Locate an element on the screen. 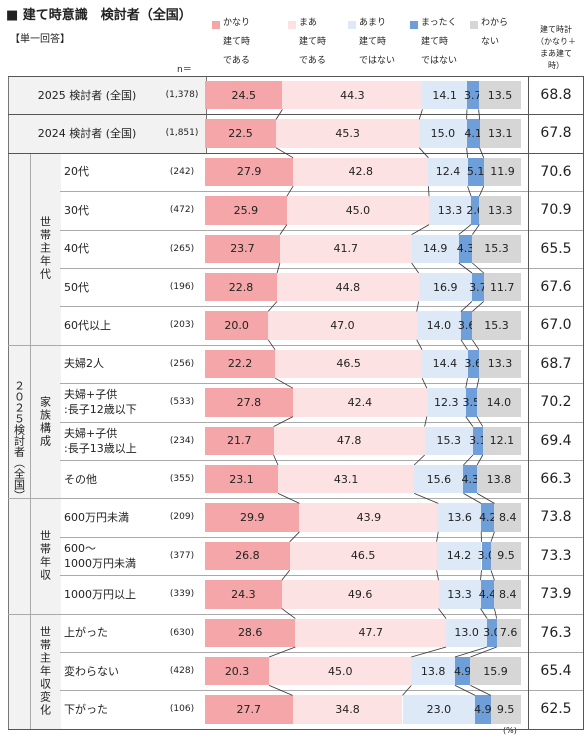  bar-segment: 22.8 is located at coordinates (241, 287).